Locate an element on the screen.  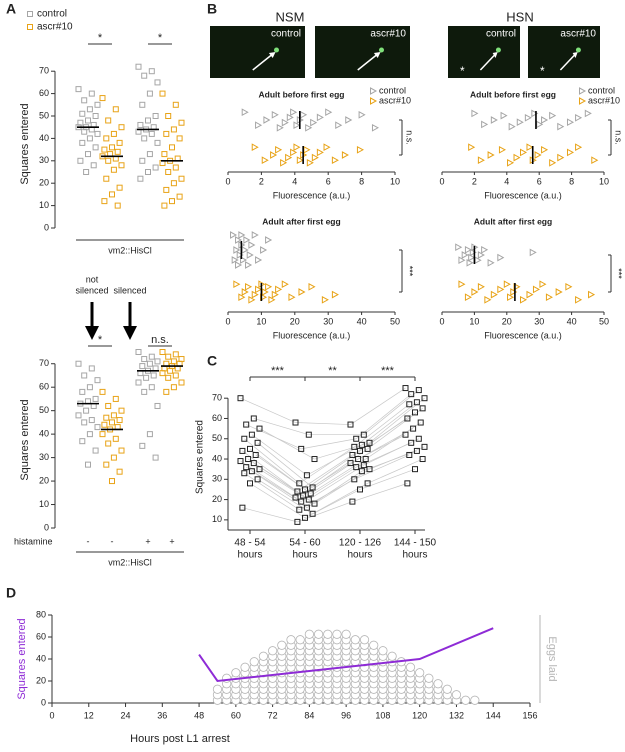
group-label: vm2::HisCl is located at coordinates (130, 250).